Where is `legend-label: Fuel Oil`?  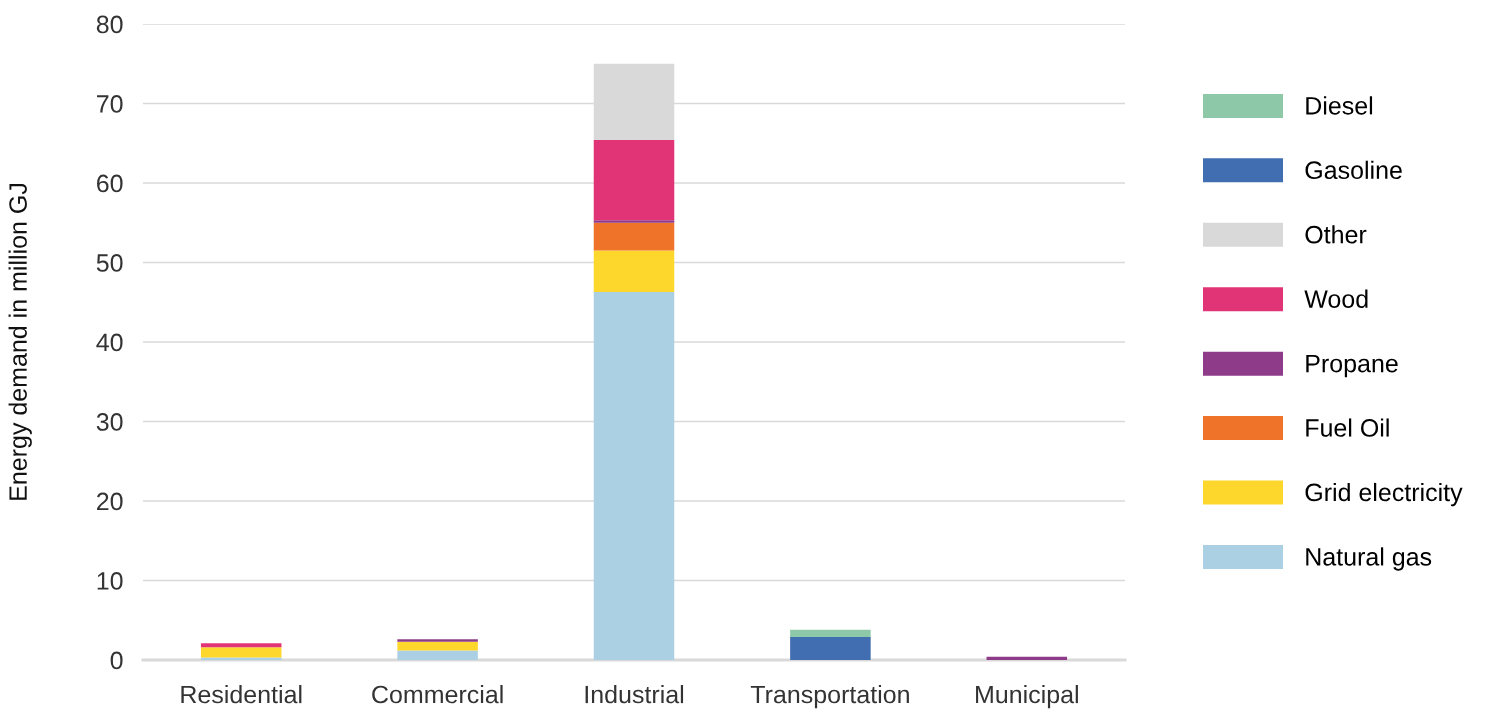 legend-label: Fuel Oil is located at coordinates (1347, 427).